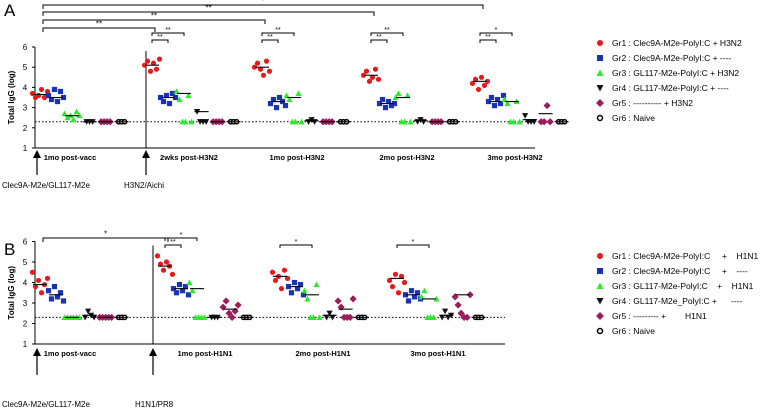 This screenshot has height=411, width=764. I want to click on panel-b-bracket, so click(105, 239).